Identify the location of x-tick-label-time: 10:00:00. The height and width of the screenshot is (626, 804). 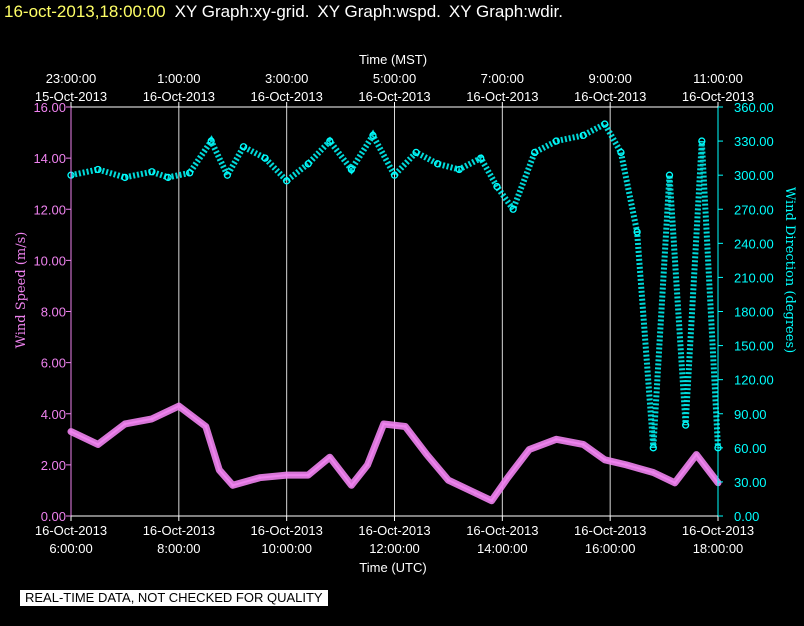
(286, 548).